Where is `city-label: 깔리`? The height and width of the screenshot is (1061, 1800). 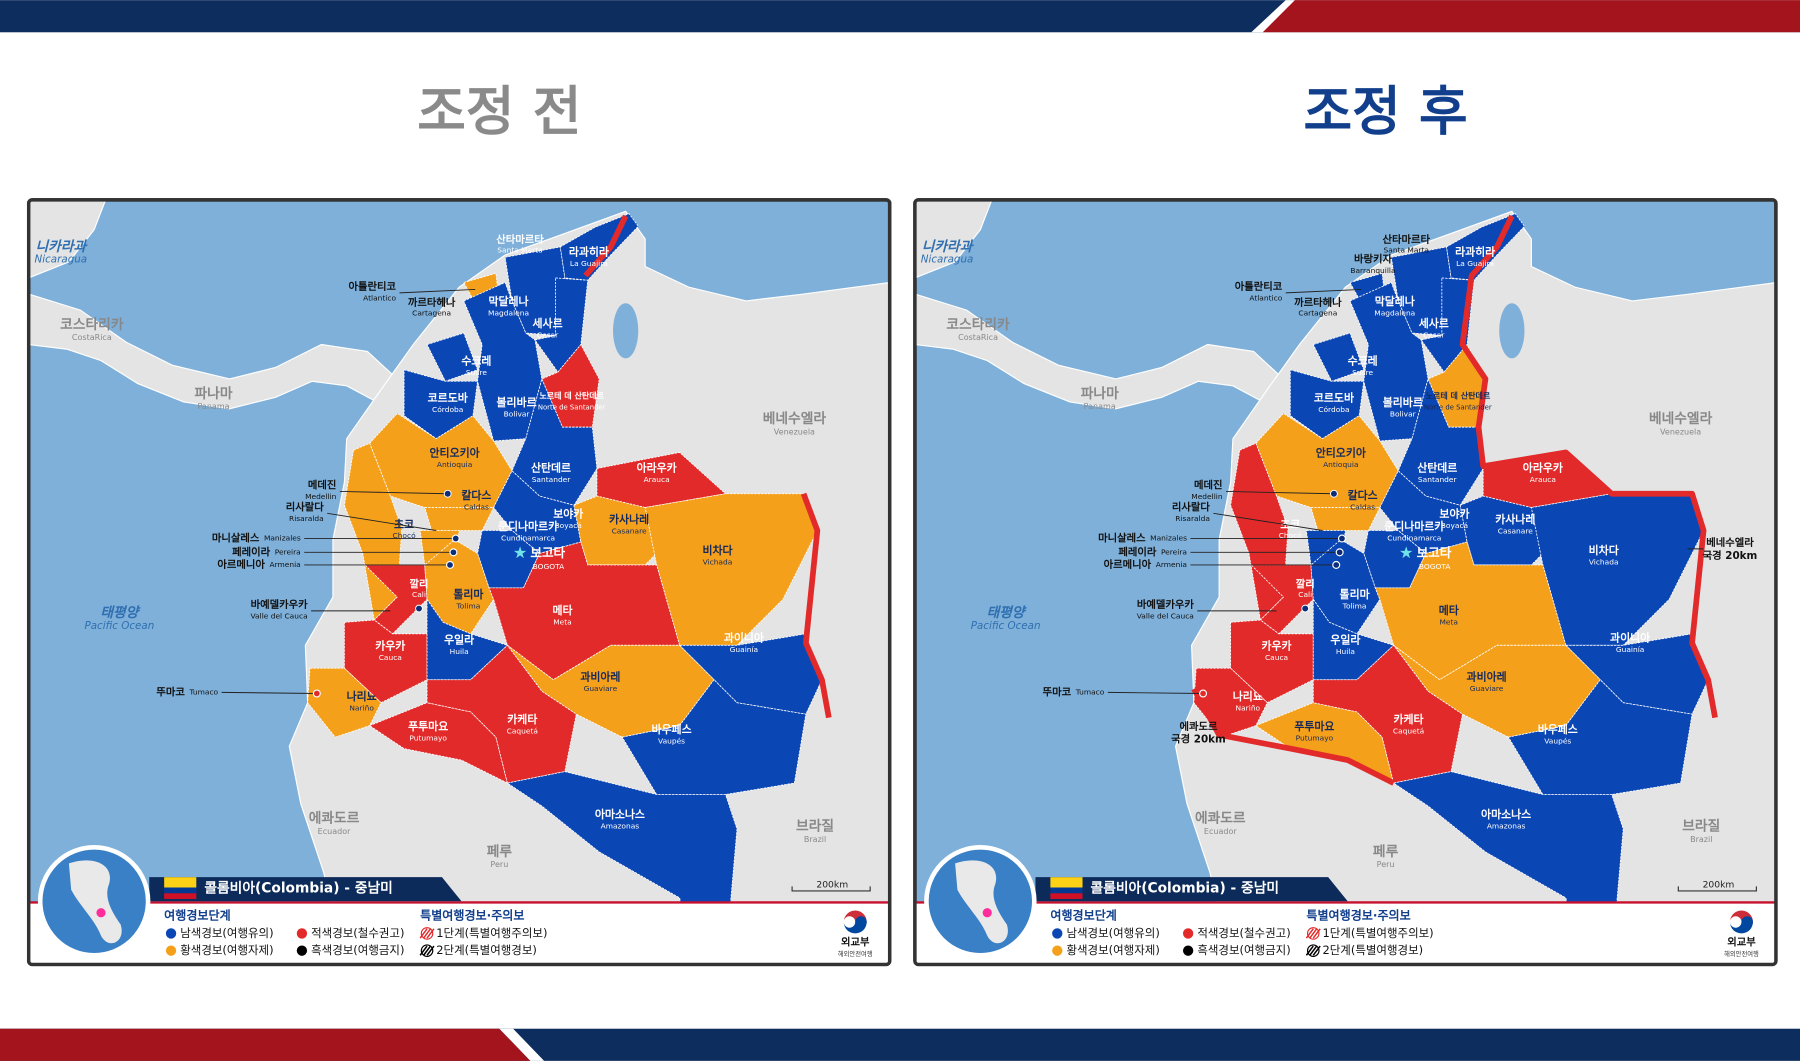 city-label: 깔리 is located at coordinates (418, 583).